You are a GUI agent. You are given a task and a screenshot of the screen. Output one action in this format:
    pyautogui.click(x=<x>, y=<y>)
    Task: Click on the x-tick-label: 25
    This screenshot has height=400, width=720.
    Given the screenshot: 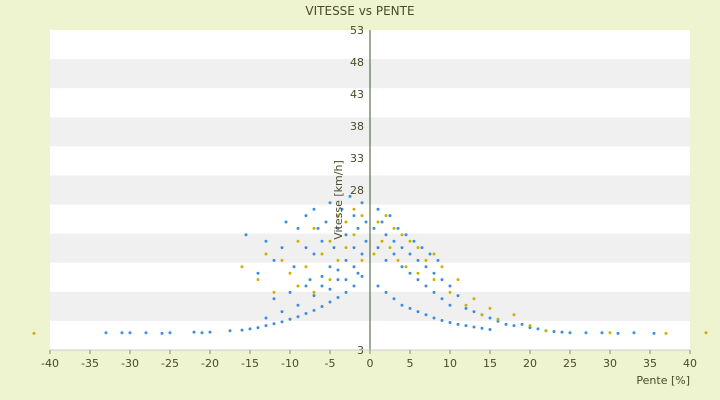 What is the action you would take?
    pyautogui.click(x=570, y=363)
    